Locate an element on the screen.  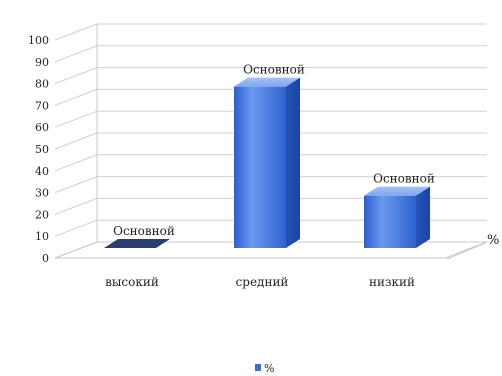
legend-swatch is located at coordinates (258, 367).